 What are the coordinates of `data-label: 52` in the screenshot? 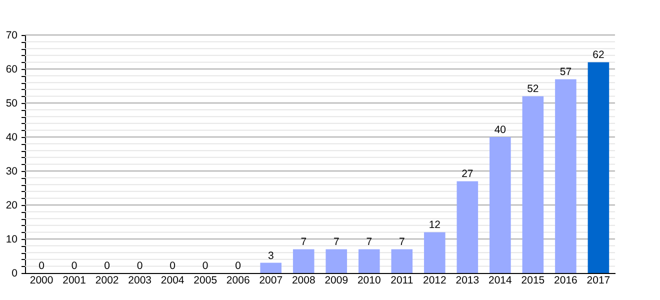 It's located at (533, 89).